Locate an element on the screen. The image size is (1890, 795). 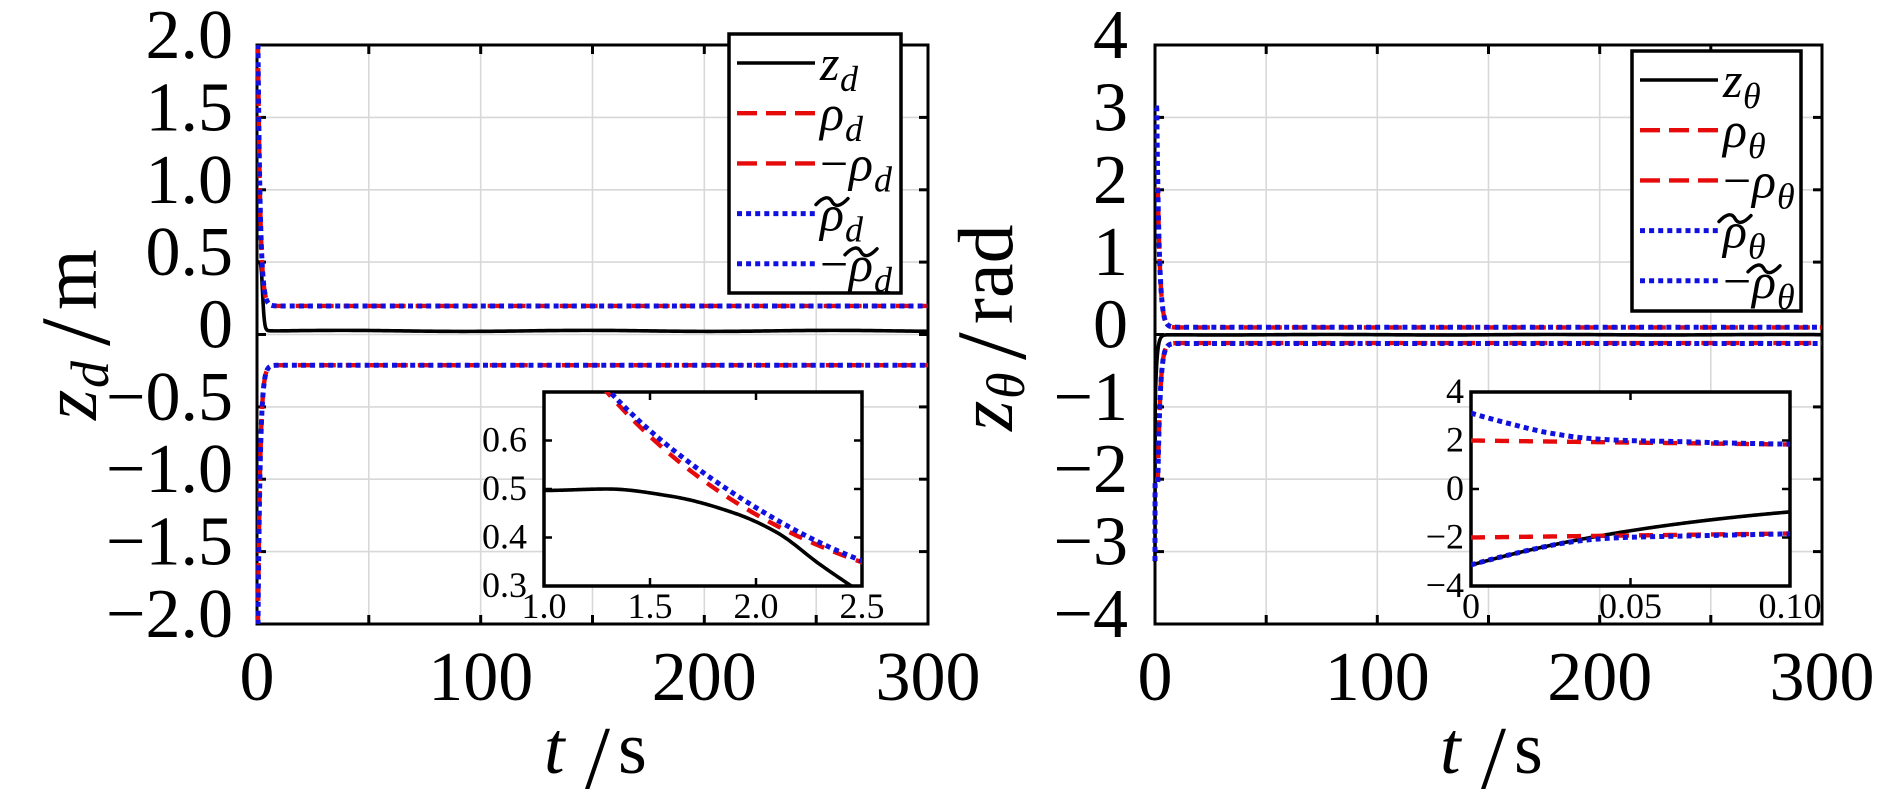
svg-text: 1 is located at coordinates (1110, 252).